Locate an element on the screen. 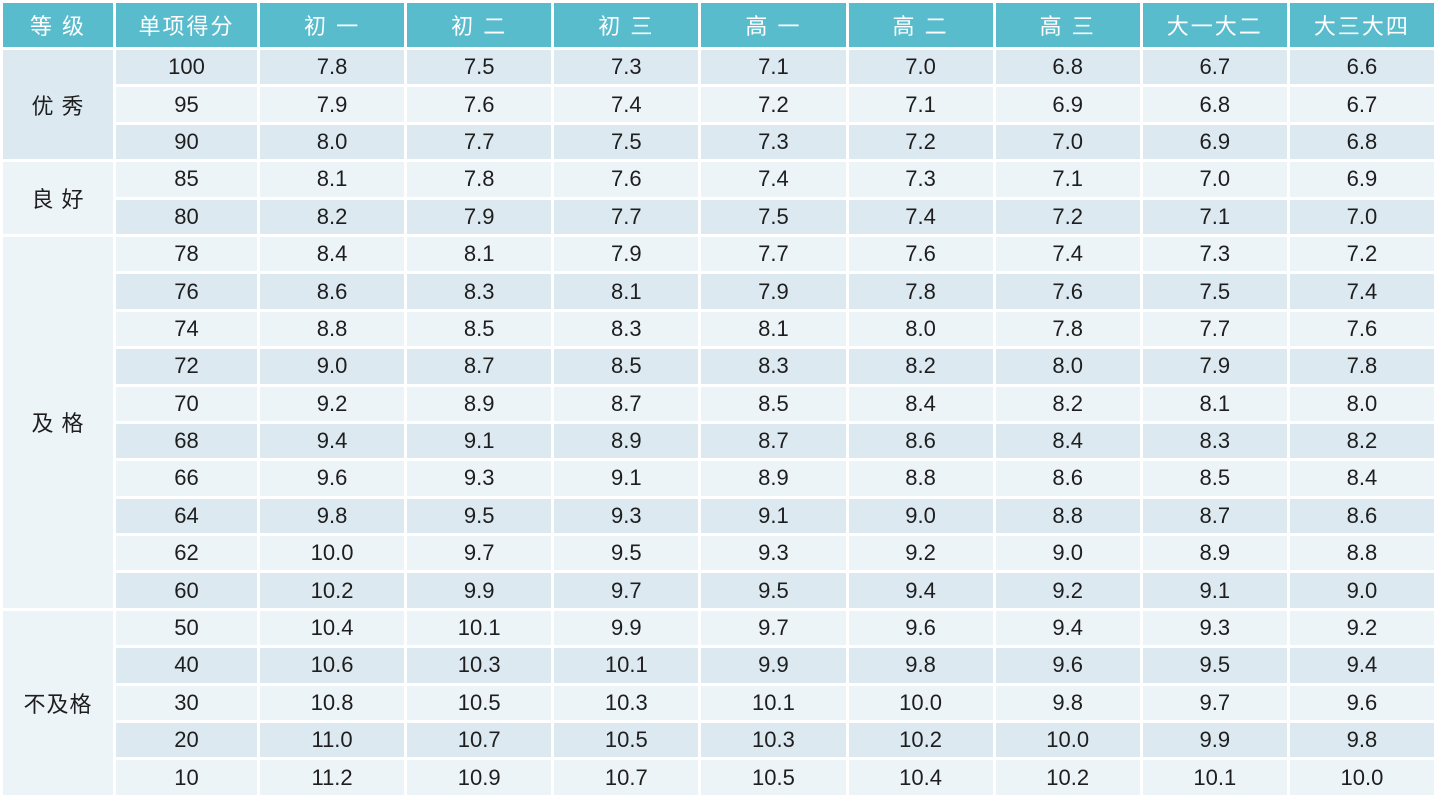 The width and height of the screenshot is (1437, 798). column-header-junior2: 初 二 is located at coordinates (479, 25).